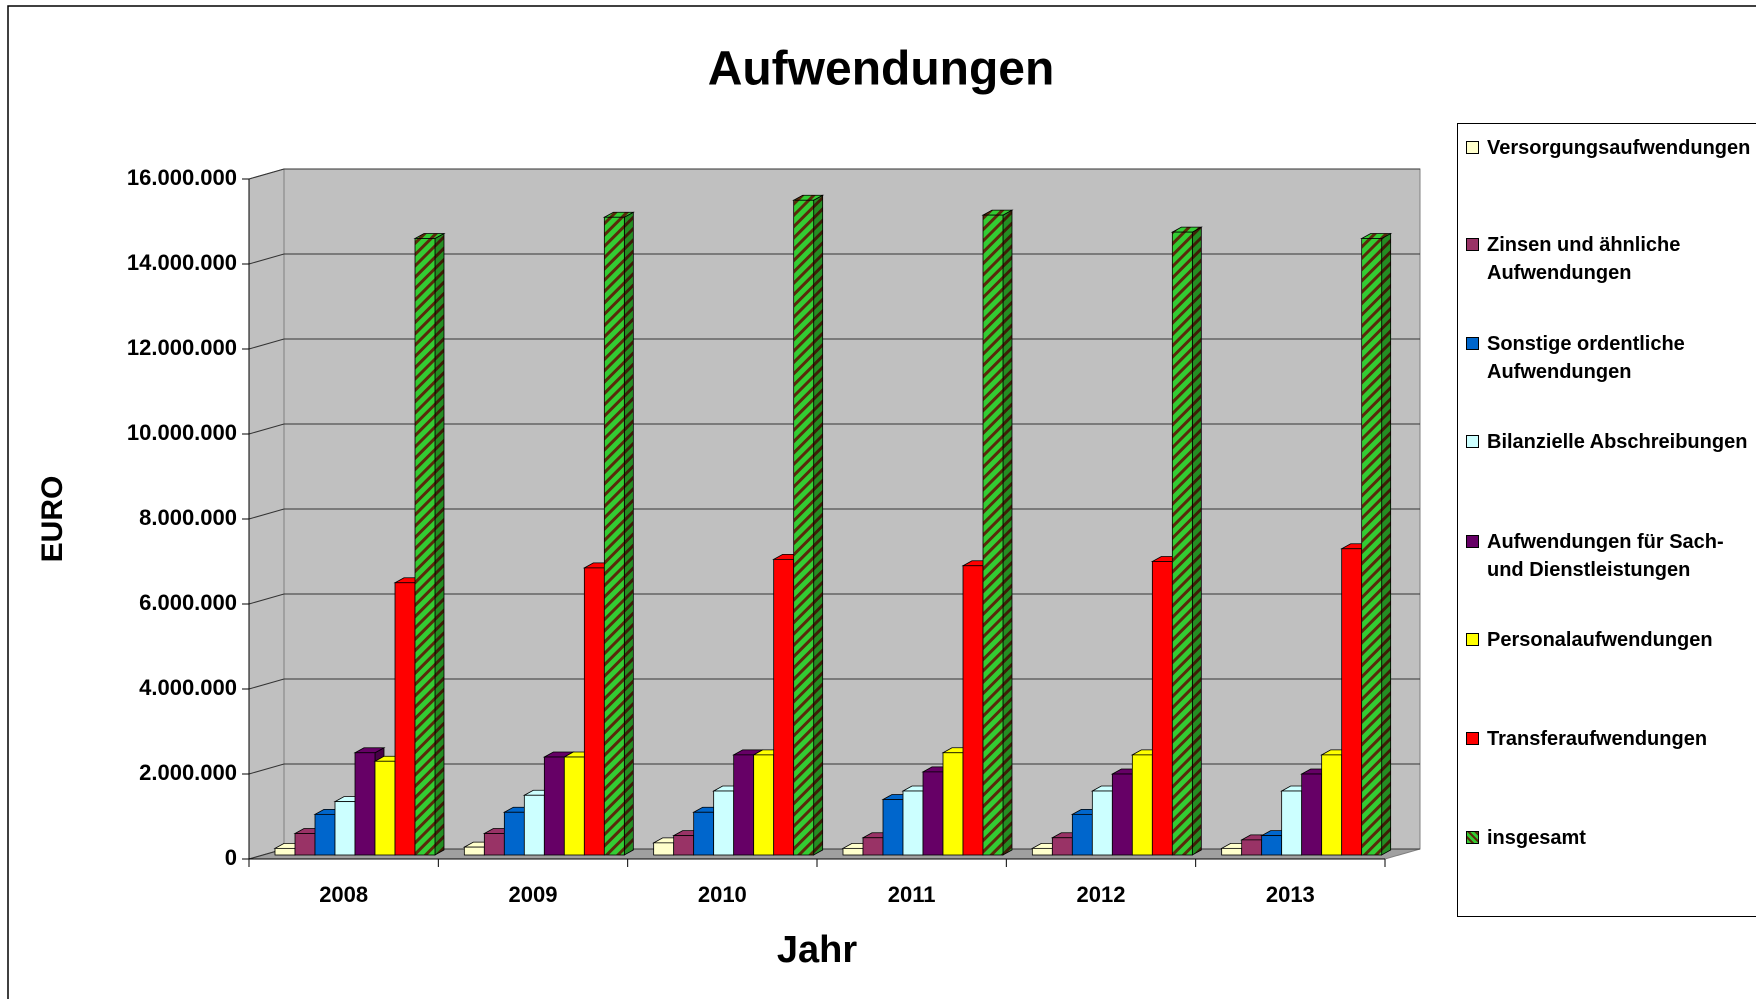 Image resolution: width=1756 pixels, height=999 pixels. Describe the element at coordinates (1290, 894) in the screenshot. I see `x-tick-label: 2013` at that location.